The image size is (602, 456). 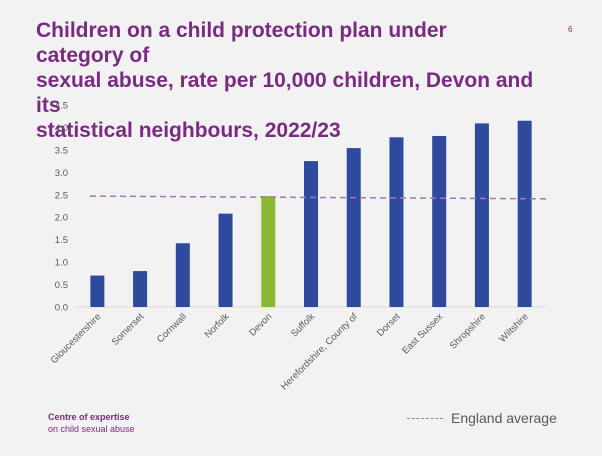 I want to click on y-tick-label: 0.0, so click(x=61, y=308).